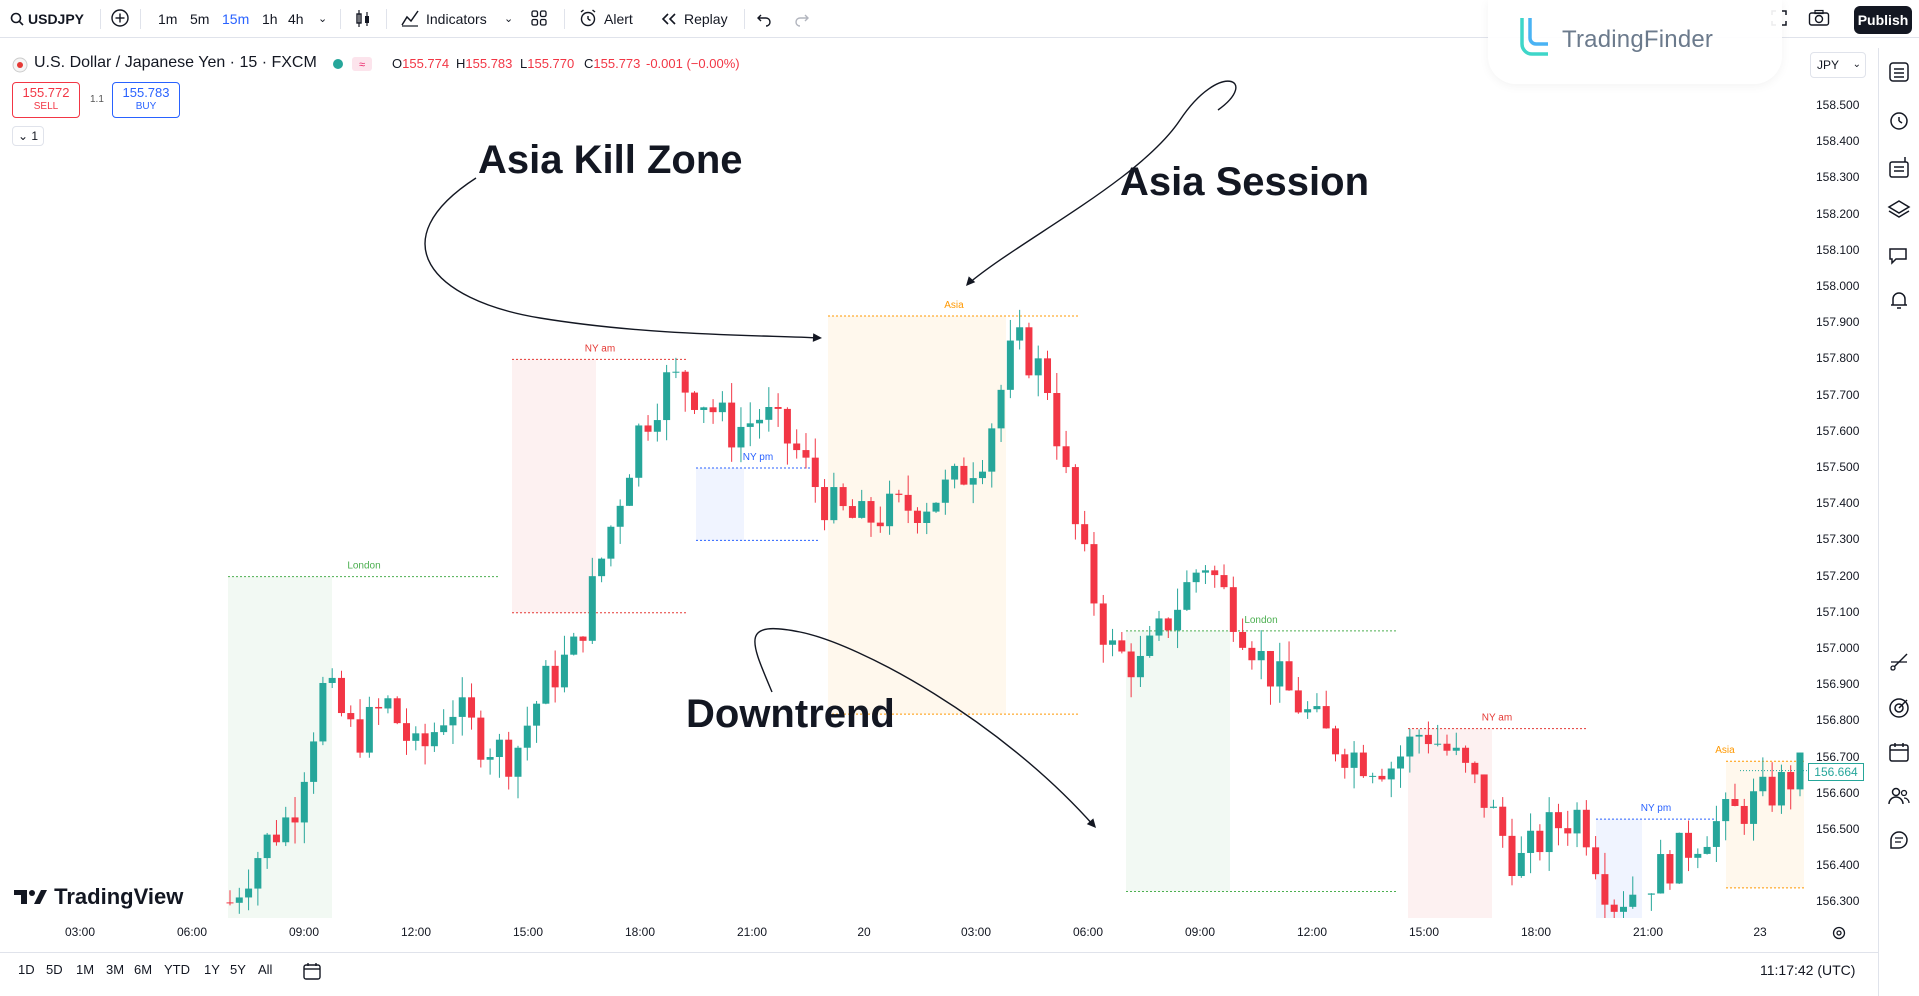 The height and width of the screenshot is (996, 1919). I want to click on time-tick: 15:00, so click(528, 932).